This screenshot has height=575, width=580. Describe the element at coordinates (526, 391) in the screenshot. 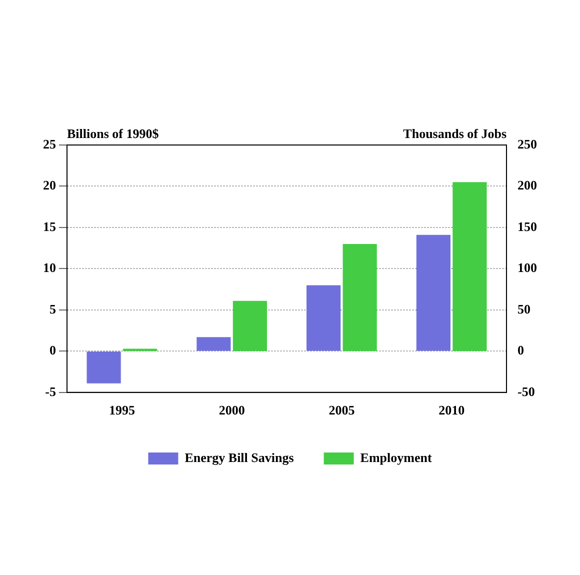

I see `y2-tick-label: -50` at that location.